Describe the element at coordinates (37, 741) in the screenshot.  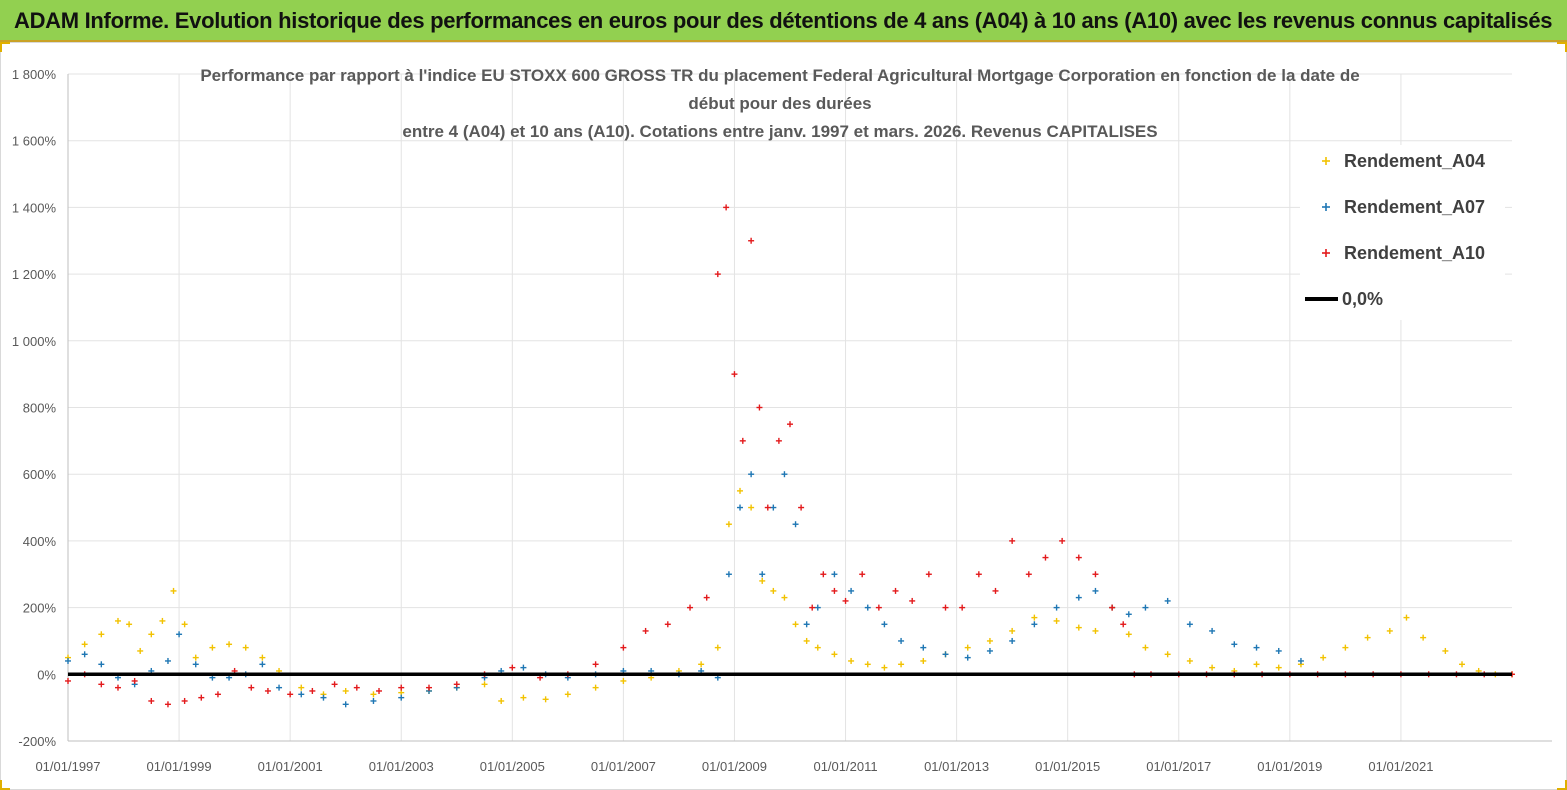
I see `y-tick-label: -200%` at that location.